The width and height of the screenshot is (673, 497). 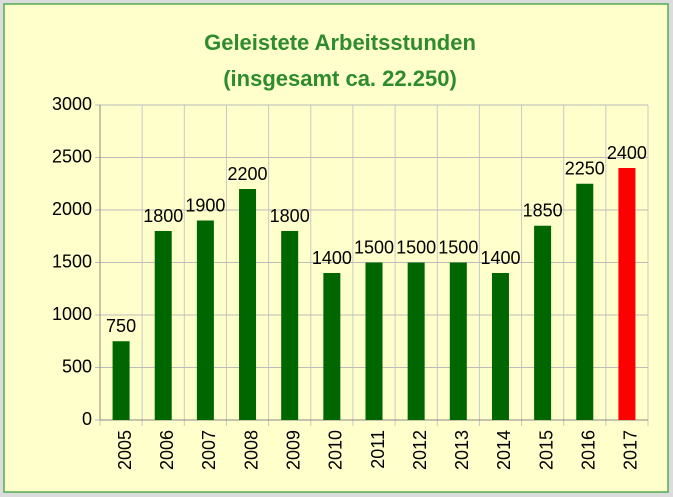 What do you see at coordinates (631, 450) in the screenshot?
I see `x-tick-label: 2017` at bounding box center [631, 450].